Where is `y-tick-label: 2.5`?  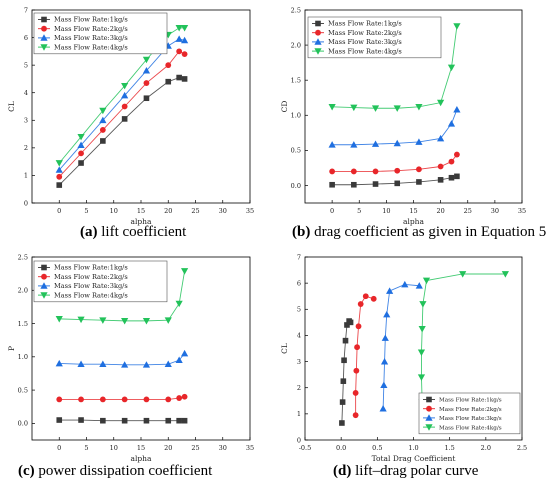 y-tick-label: 2.5 is located at coordinates (23, 257).